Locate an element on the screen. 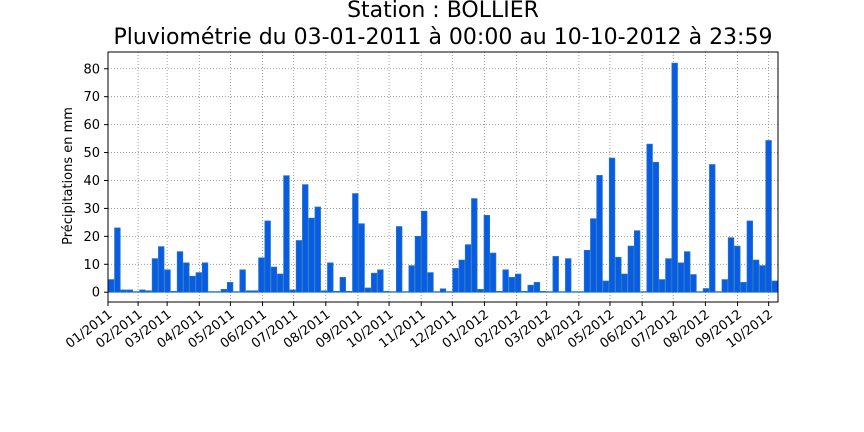  y-tick-label: 70 is located at coordinates (91, 97).